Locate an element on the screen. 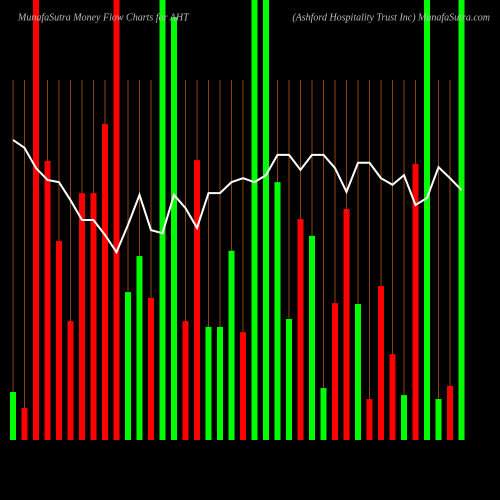 This screenshot has width=500, height=500. chart-title: MunafaSutra Money Flow Charts for AHT is located at coordinates (103, 17).